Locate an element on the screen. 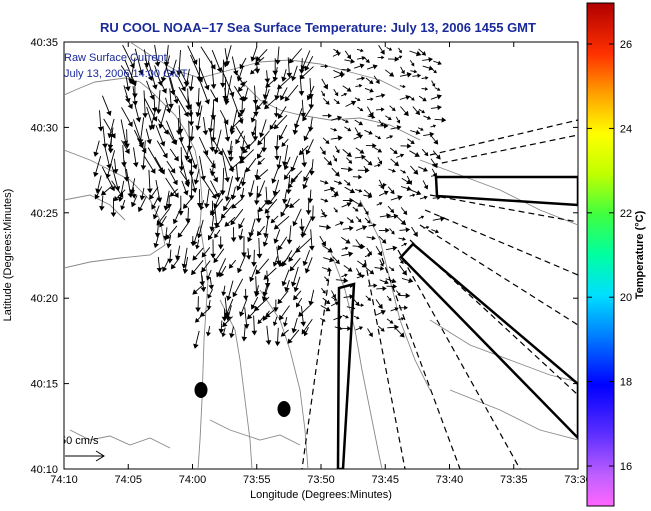  annotation-line1: Raw Surface Current is located at coordinates (115, 58).